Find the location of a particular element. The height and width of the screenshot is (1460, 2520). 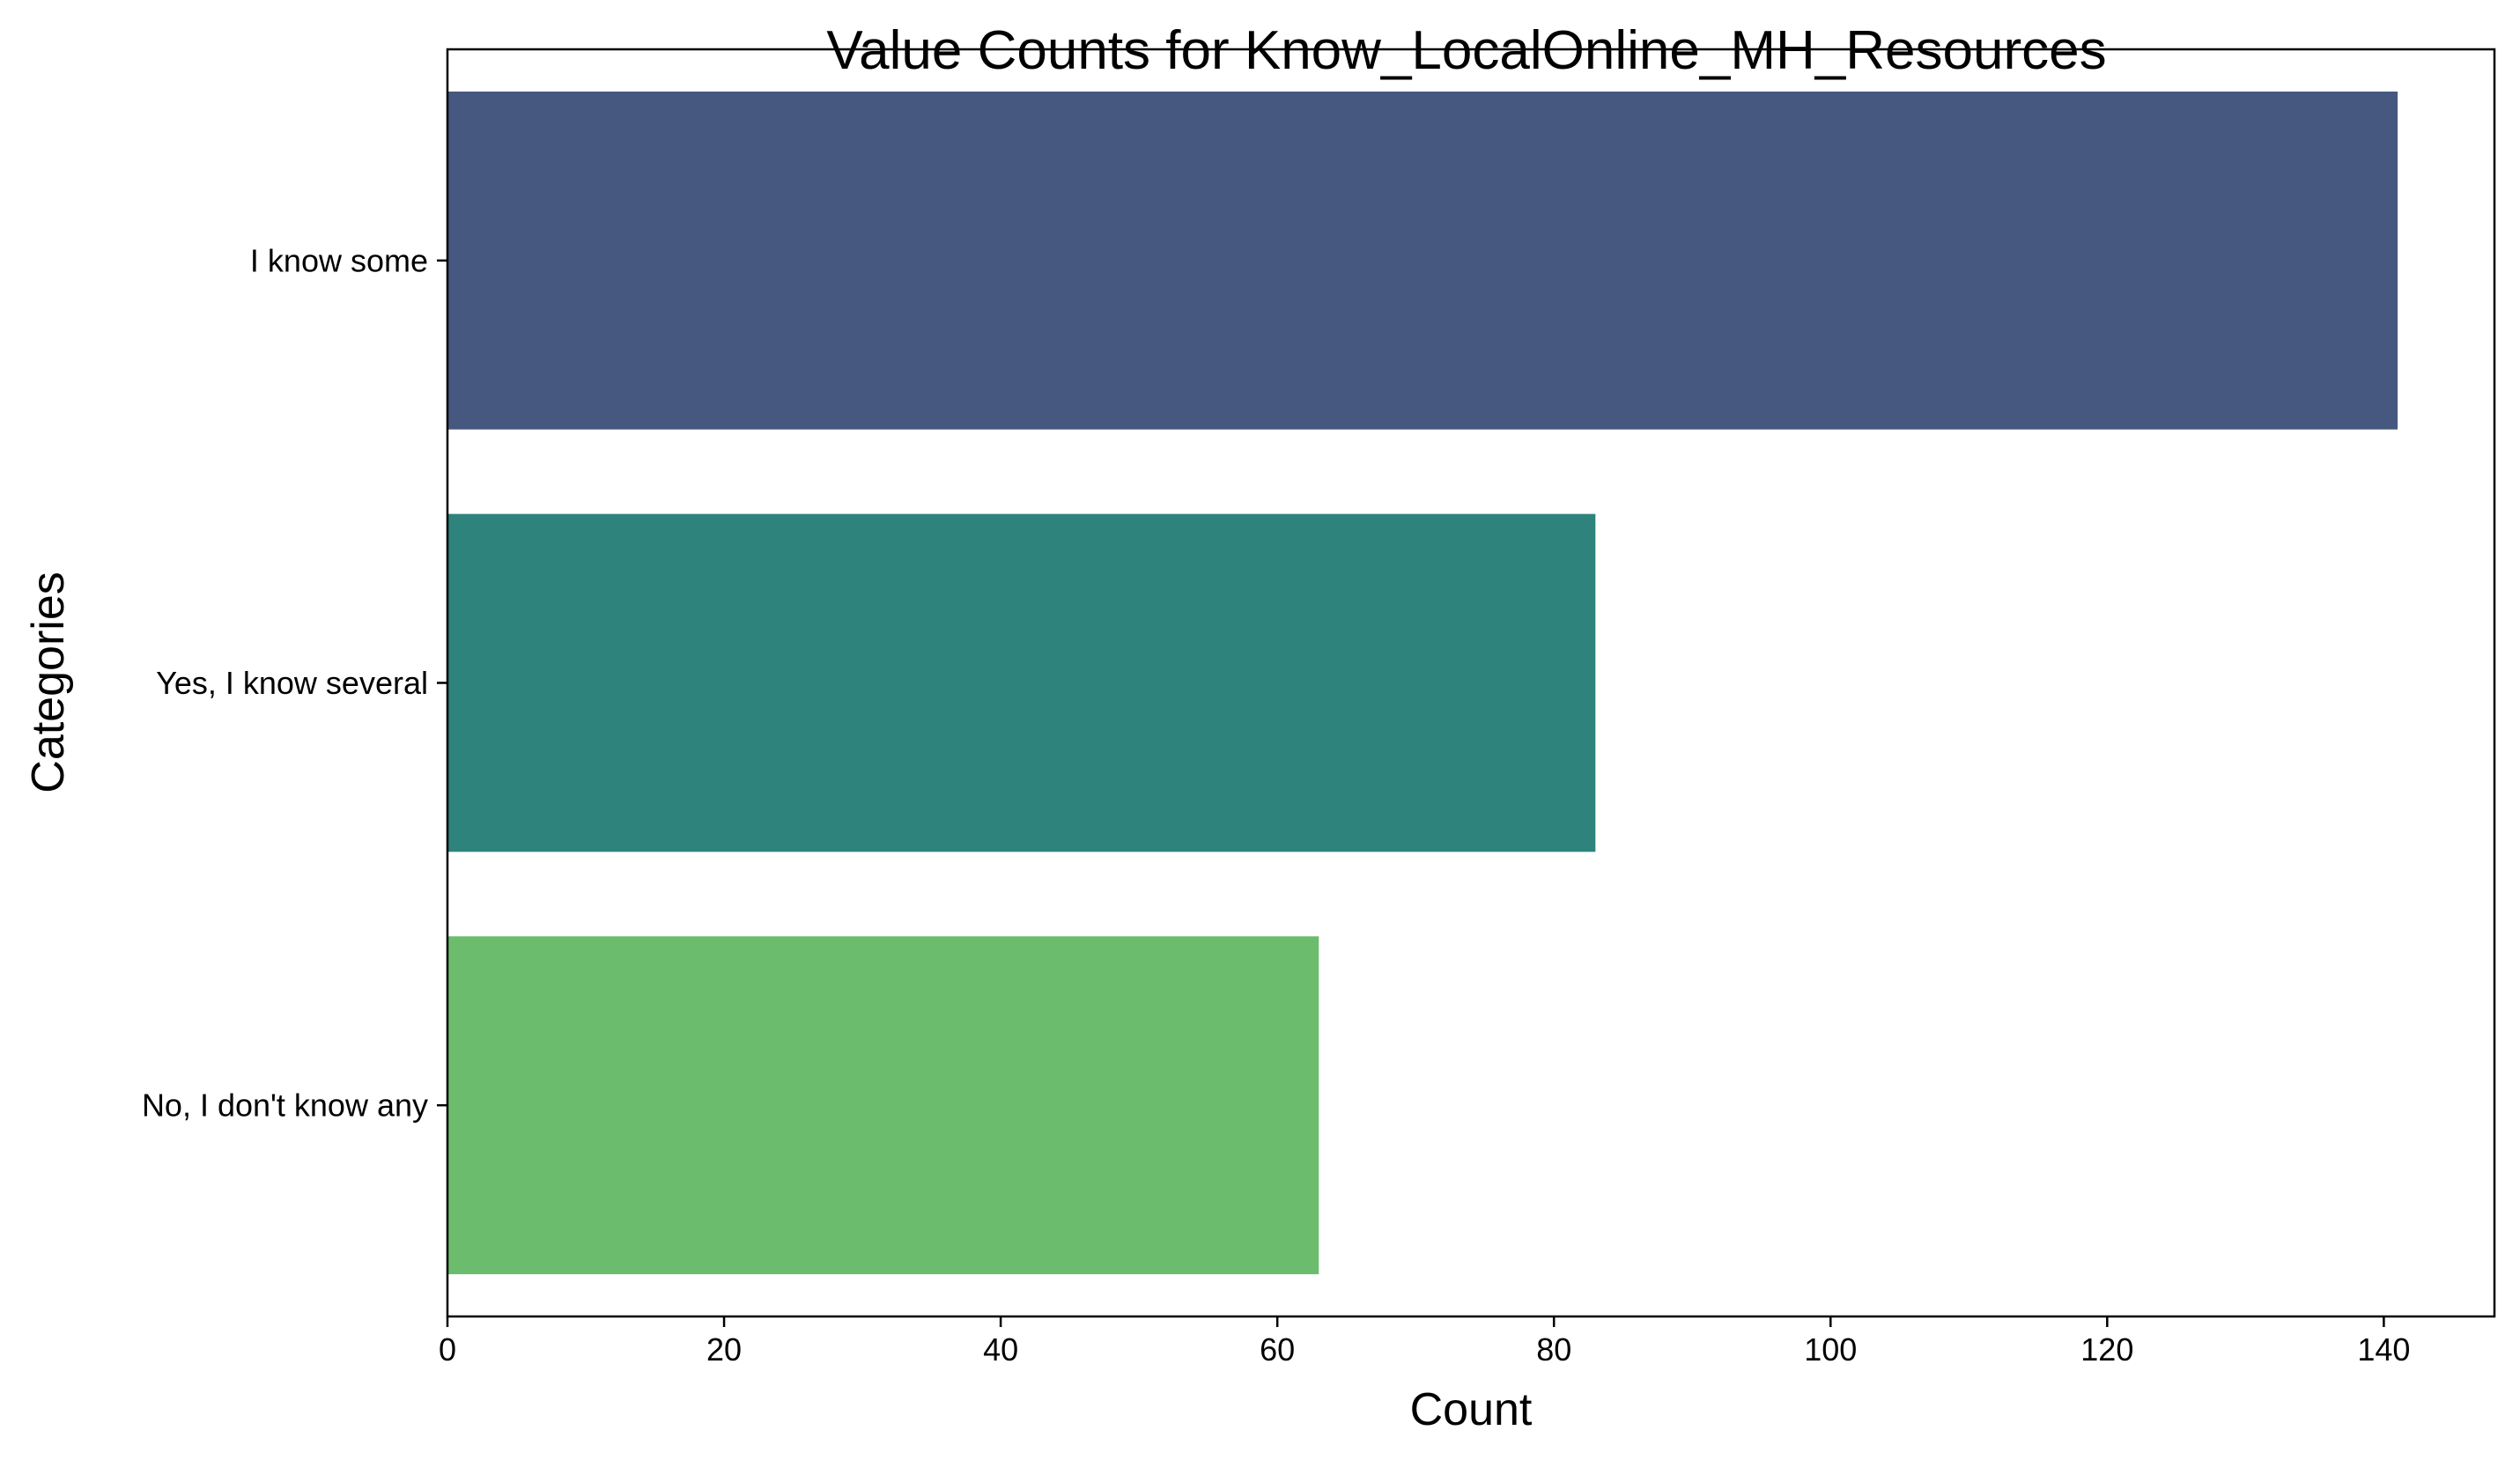

x-tick-label-6: 100 is located at coordinates (1830, 1349).